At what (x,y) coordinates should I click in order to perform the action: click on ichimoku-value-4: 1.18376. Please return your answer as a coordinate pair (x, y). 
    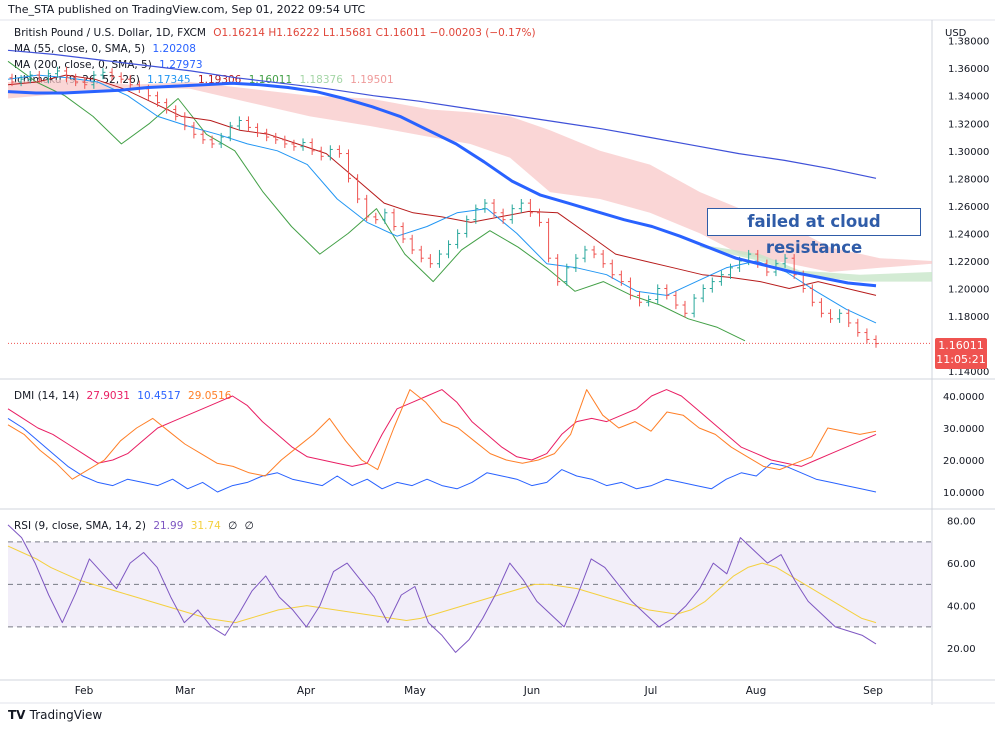
    Looking at the image, I should click on (321, 80).